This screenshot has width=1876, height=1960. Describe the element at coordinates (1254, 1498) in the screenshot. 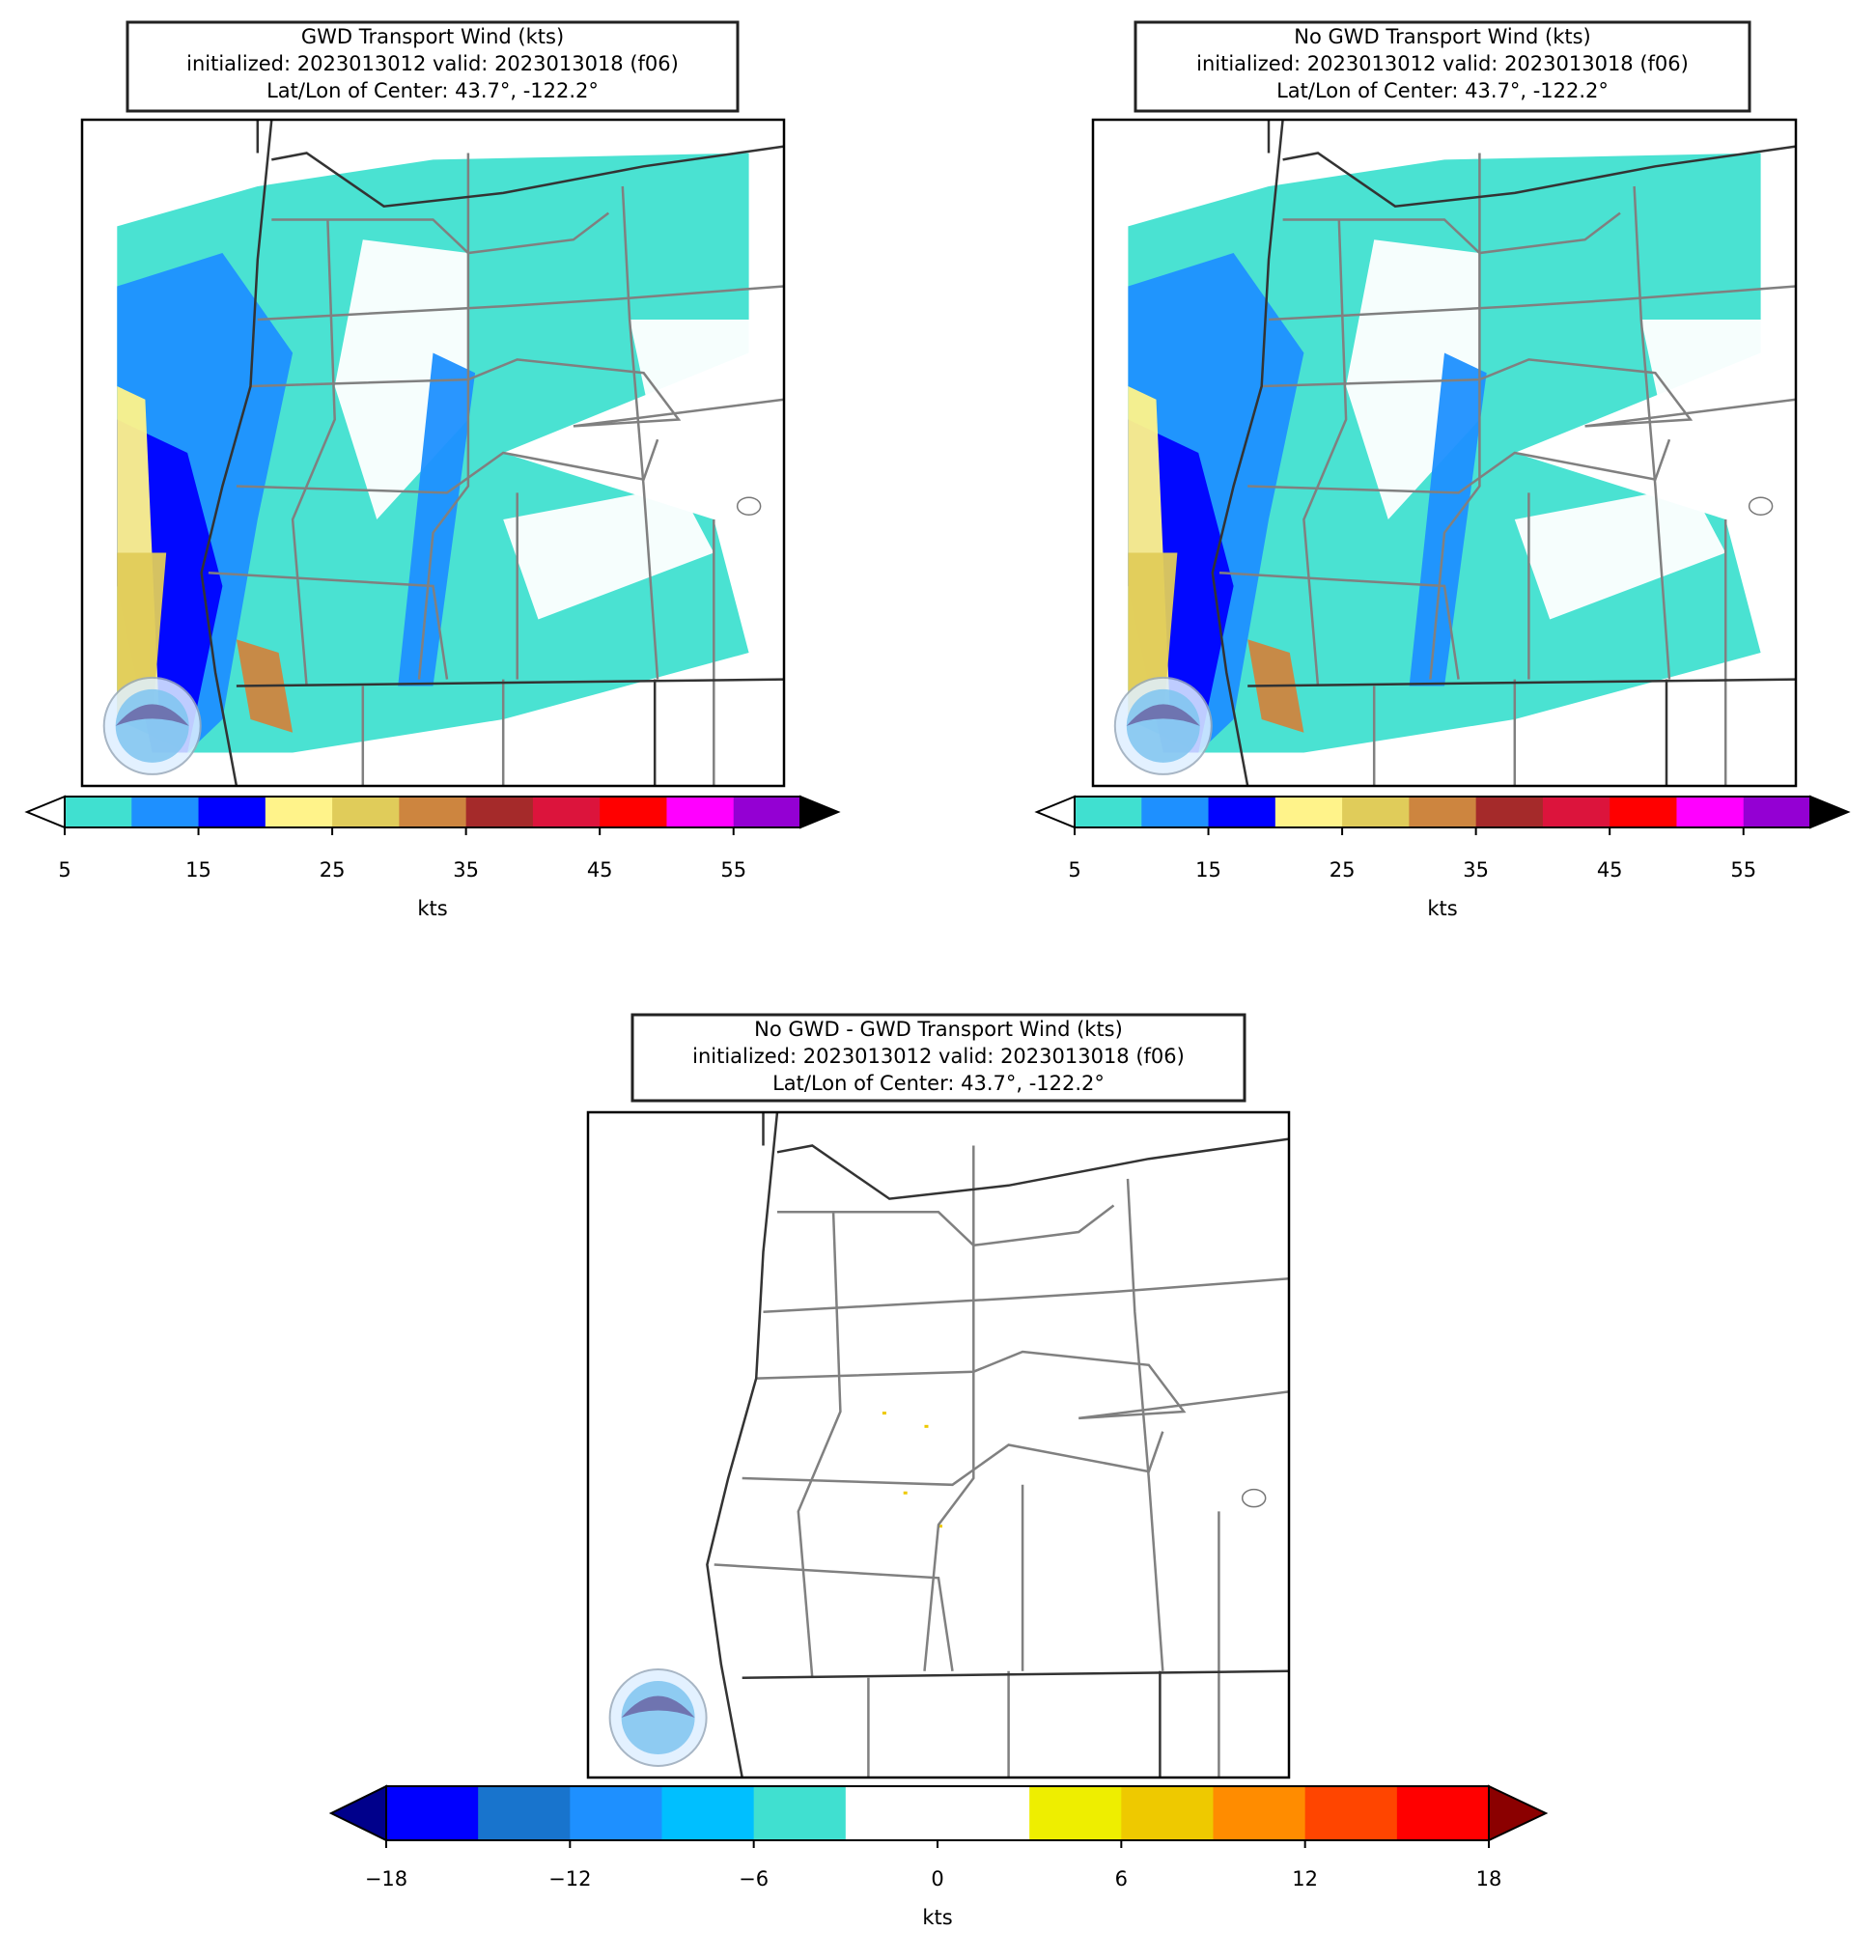

I see `lake` at that location.